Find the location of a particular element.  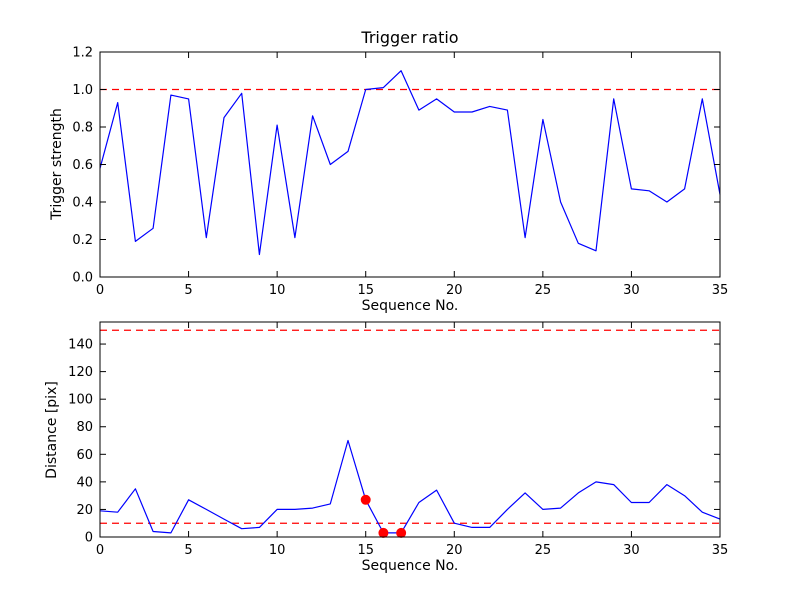

y-tick-label: 60 is located at coordinates (84, 455).